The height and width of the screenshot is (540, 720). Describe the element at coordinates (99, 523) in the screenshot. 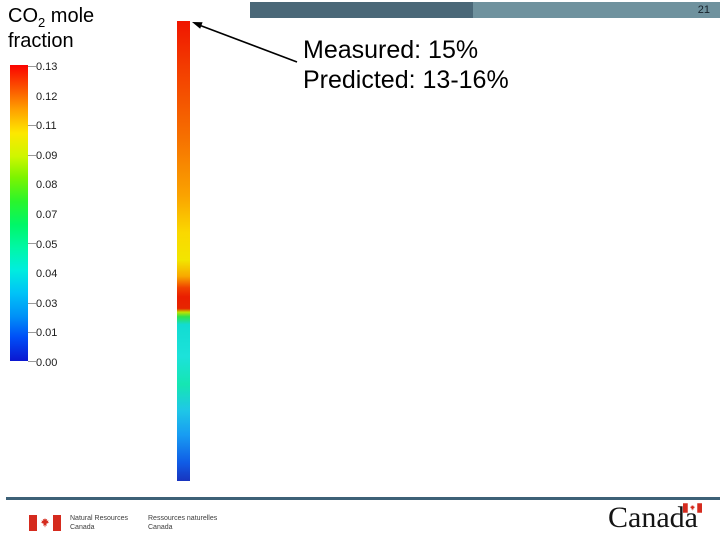

I see `dept-name-en: Natural Resources Canada` at that location.